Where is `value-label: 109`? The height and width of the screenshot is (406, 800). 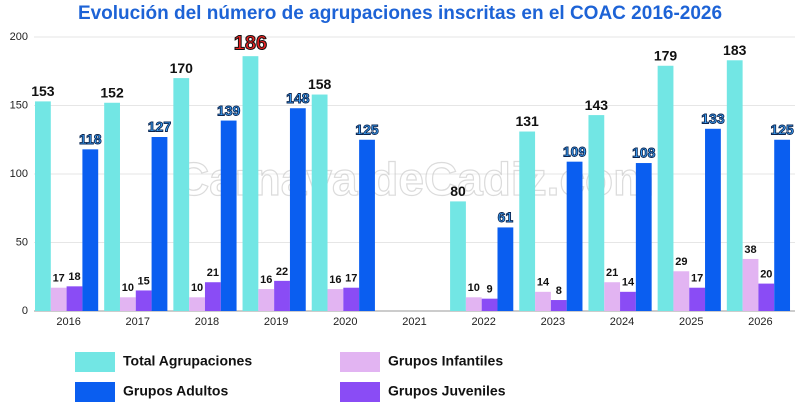
value-label: 109 is located at coordinates (575, 151).